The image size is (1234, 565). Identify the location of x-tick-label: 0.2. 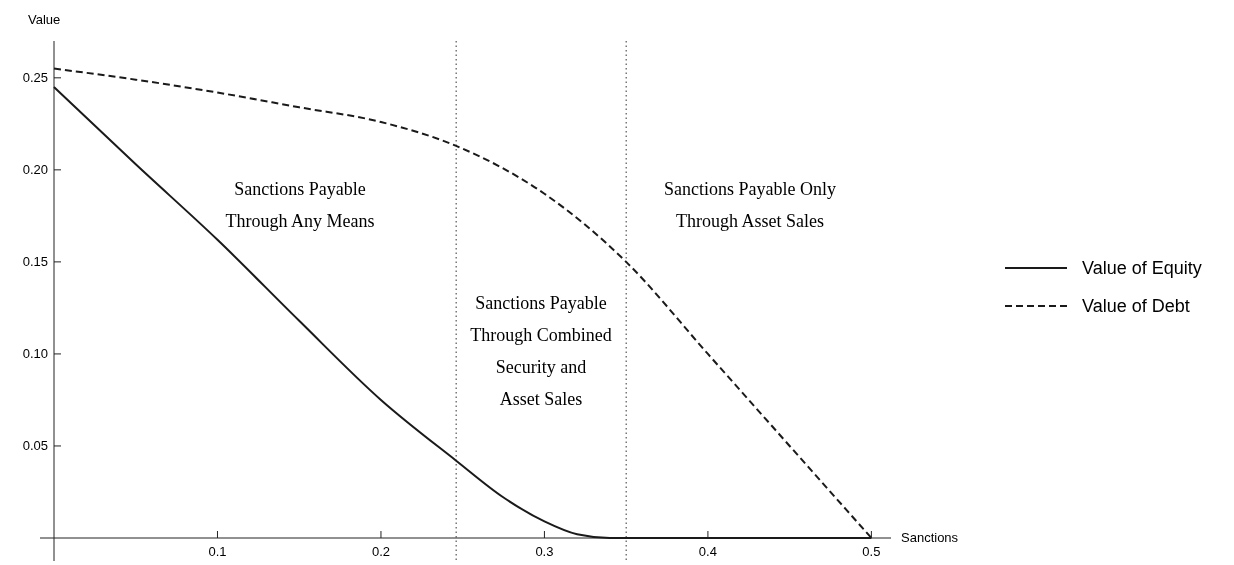
(380, 551).